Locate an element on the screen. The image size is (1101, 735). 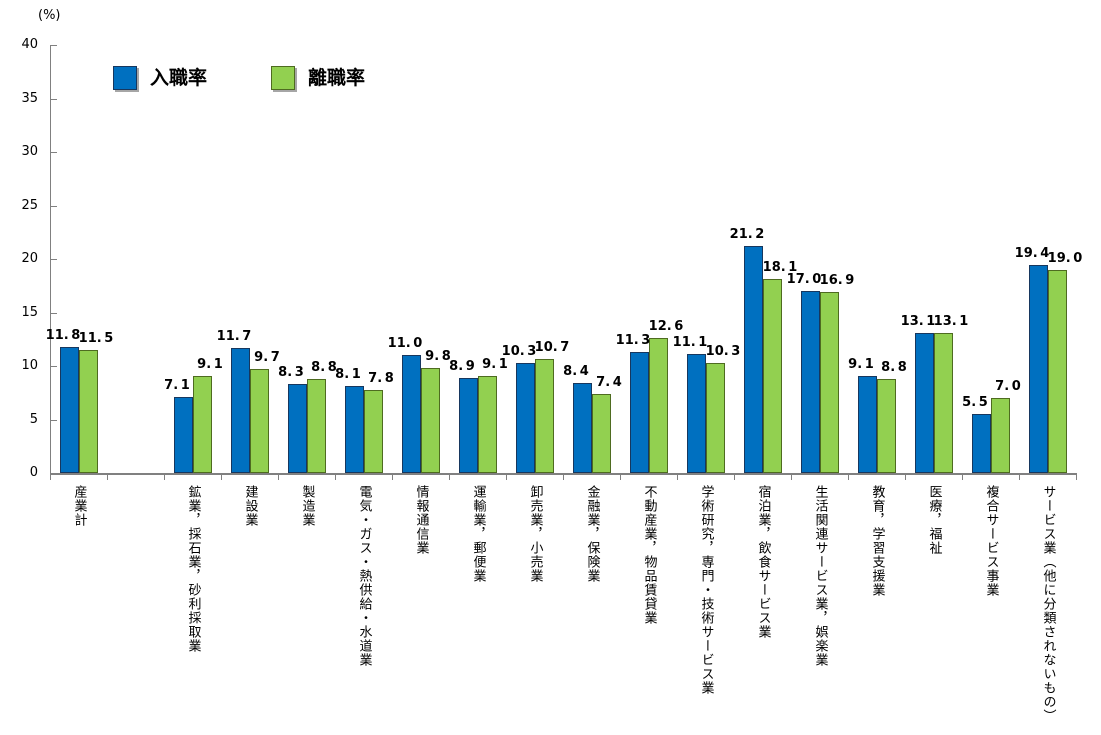
category-label: 建設業 is located at coordinates (250, 506).